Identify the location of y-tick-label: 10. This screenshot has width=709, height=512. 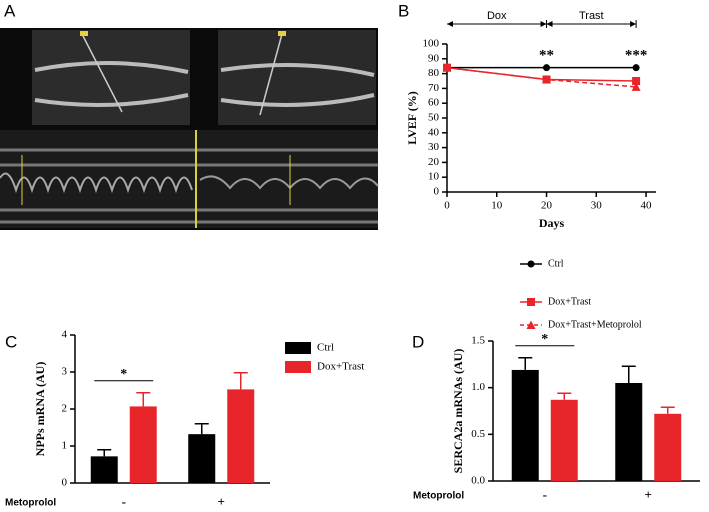
(434, 177).